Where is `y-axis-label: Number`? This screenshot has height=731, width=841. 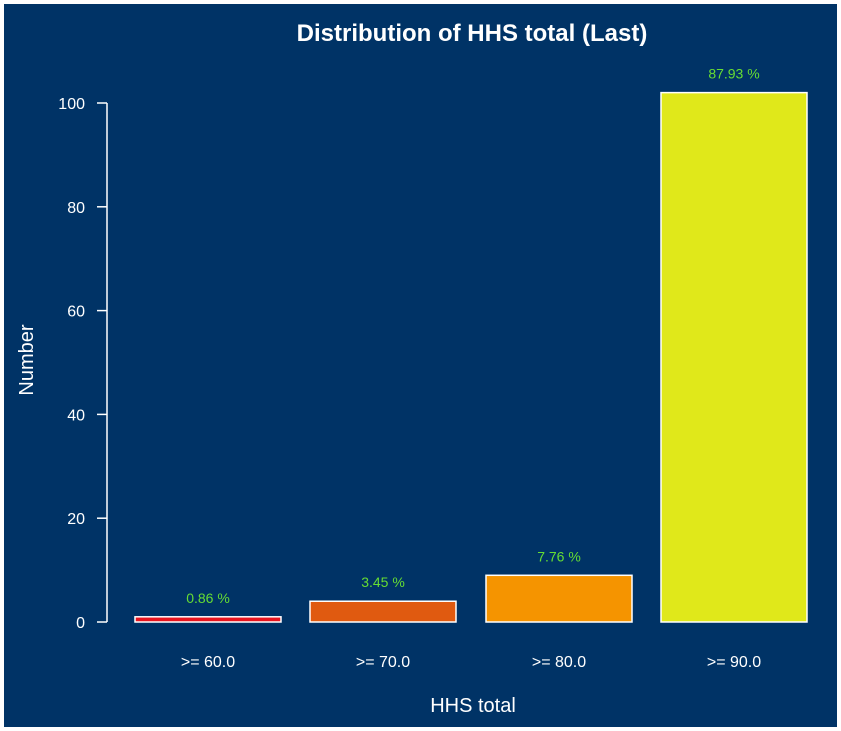
y-axis-label: Number is located at coordinates (27, 359).